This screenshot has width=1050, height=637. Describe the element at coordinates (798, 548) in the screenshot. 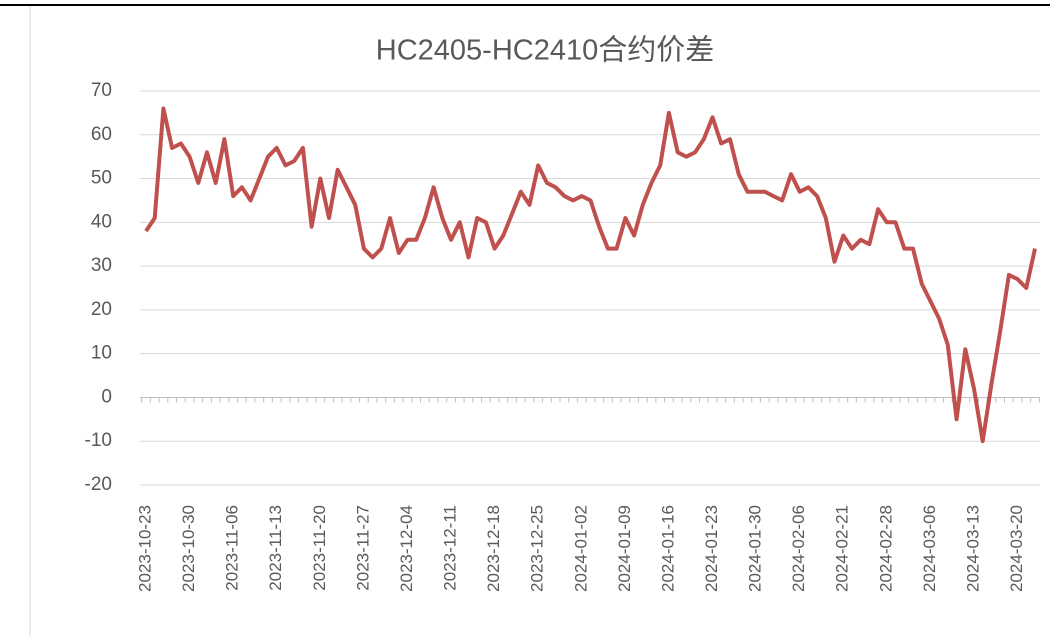

I see `x-tick-label: 2024-02-06` at that location.